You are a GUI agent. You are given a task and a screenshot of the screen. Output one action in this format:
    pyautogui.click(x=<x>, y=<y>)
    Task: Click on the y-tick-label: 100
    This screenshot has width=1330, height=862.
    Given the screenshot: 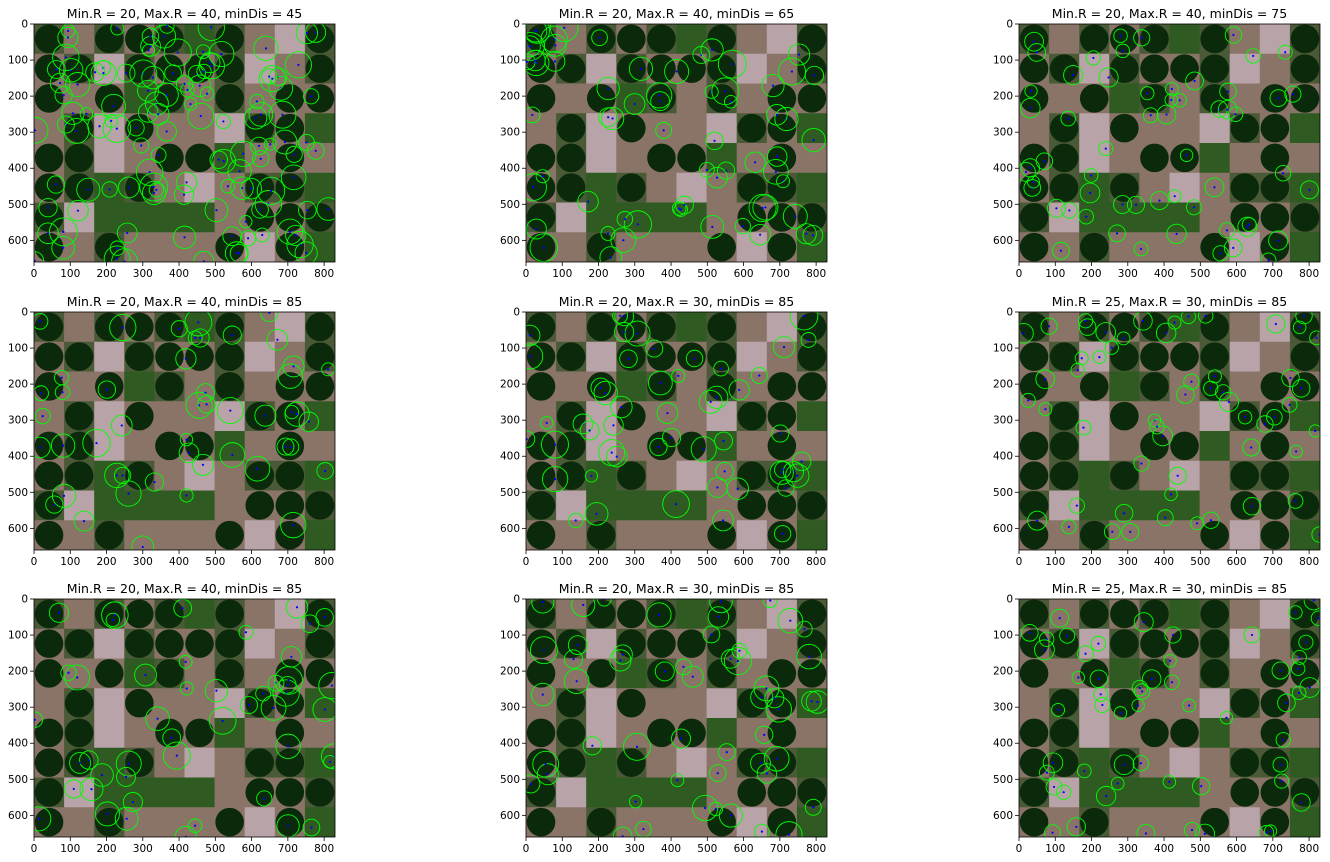 What is the action you would take?
    pyautogui.click(x=18, y=349)
    